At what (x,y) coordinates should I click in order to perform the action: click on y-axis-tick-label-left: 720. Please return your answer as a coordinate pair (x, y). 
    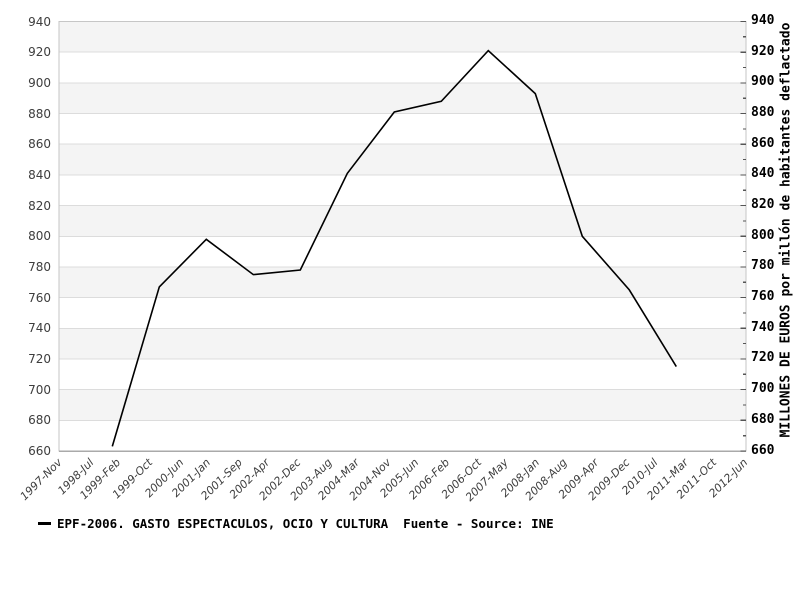
    Looking at the image, I should click on (39, 358).